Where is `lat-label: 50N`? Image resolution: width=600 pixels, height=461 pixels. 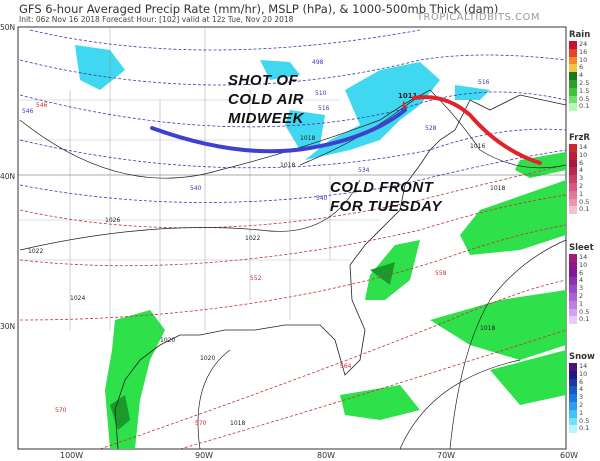
lat-label: 50N is located at coordinates (8, 27).